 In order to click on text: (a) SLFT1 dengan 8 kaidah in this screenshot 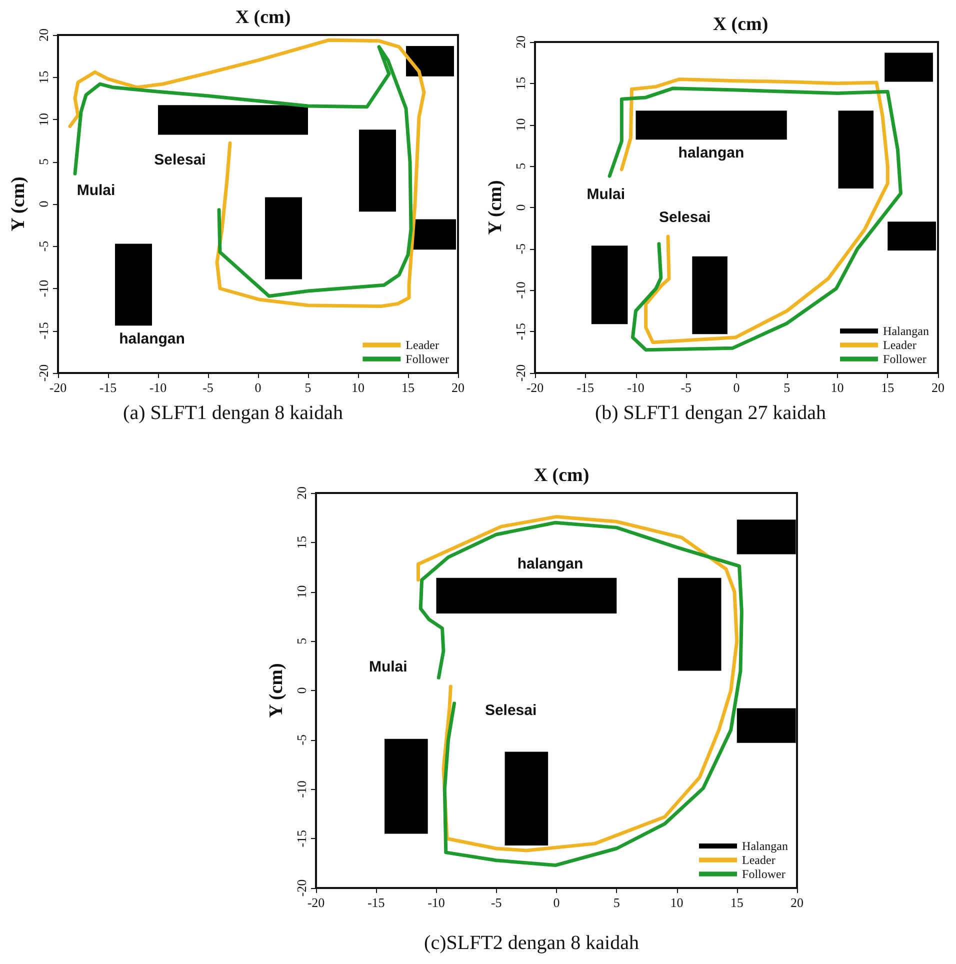, I will do `click(233, 413)`.